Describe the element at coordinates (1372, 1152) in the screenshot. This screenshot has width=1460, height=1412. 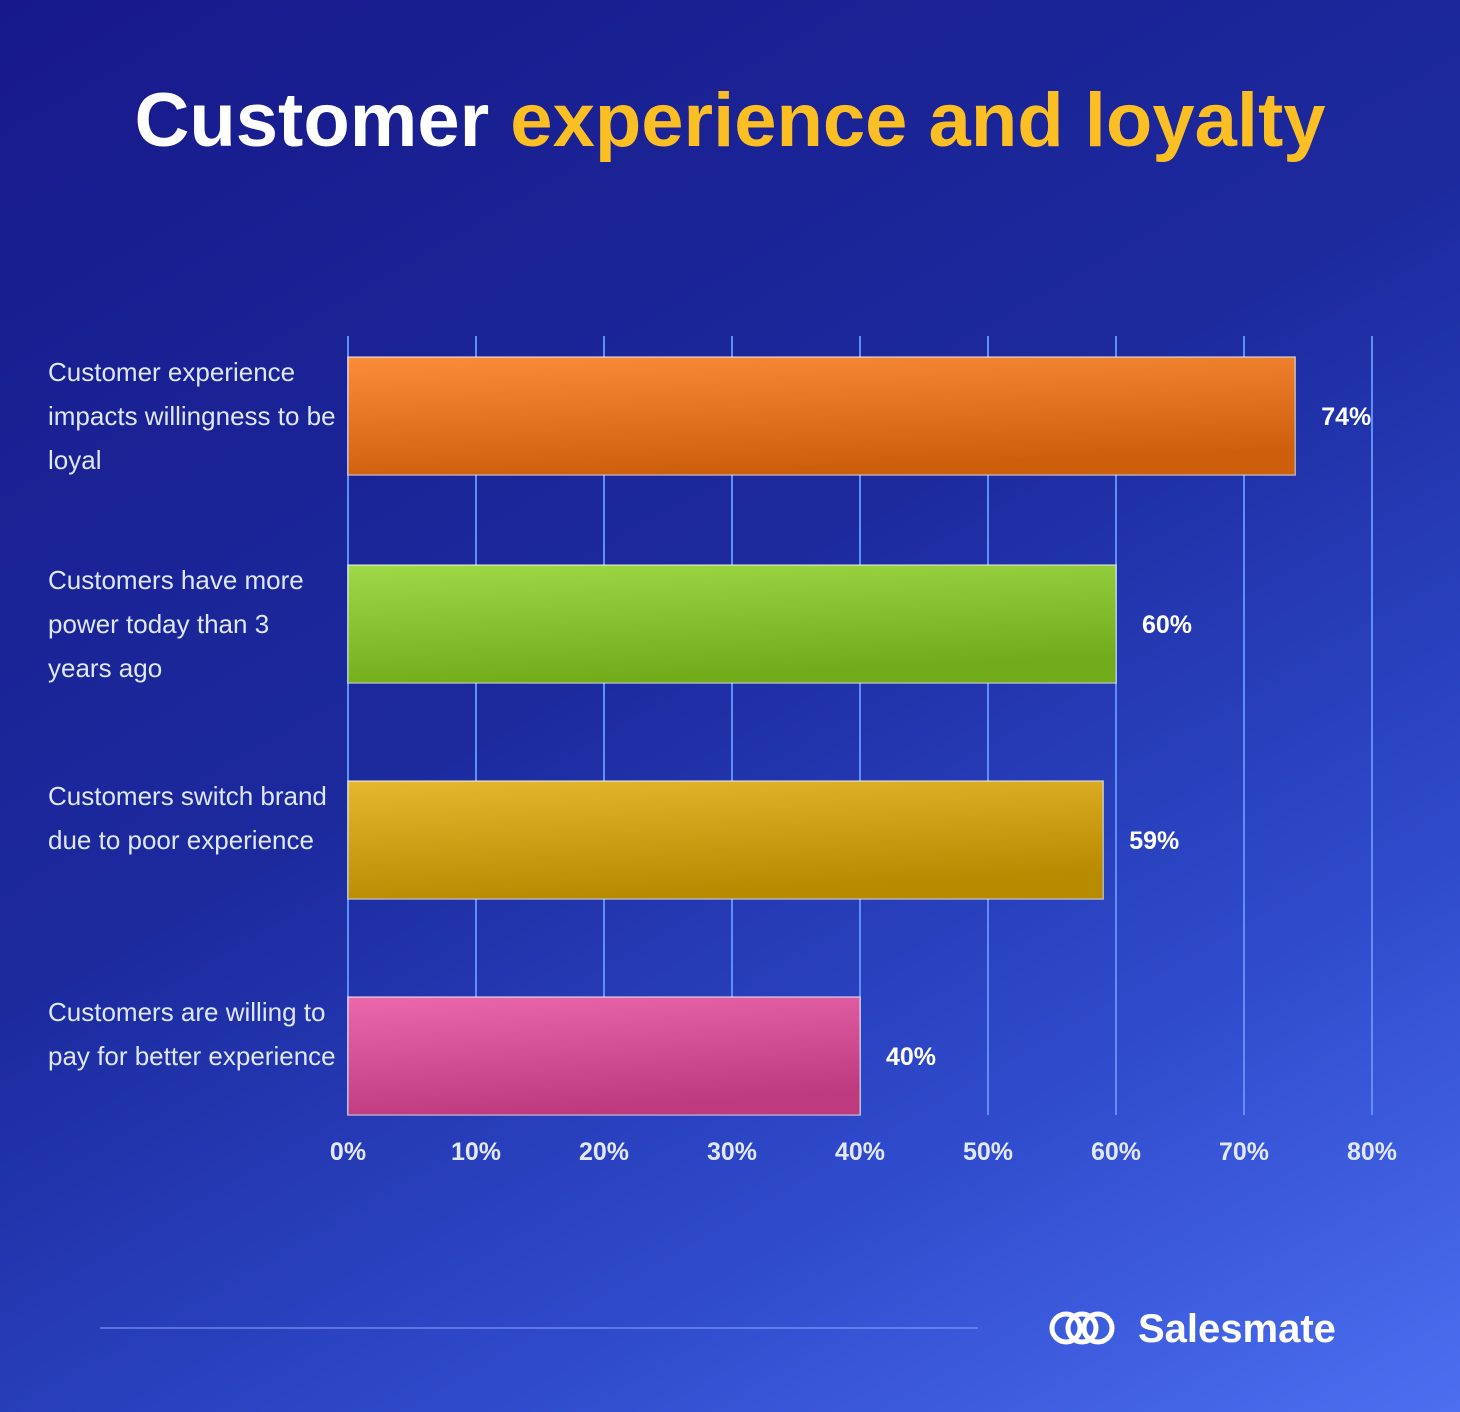
I see `x-tick-label: 80%` at that location.